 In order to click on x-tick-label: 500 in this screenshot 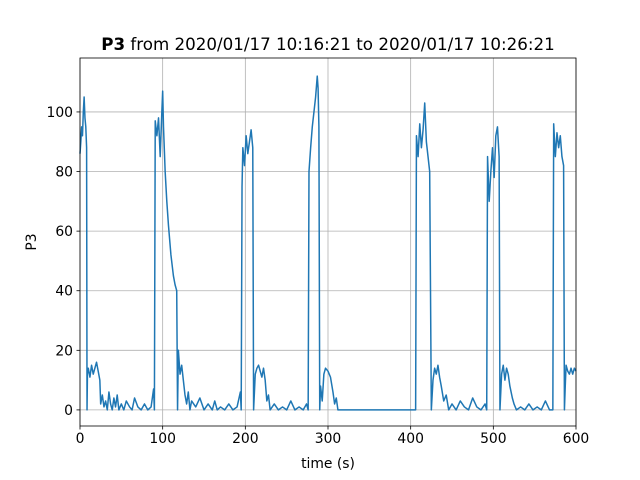, I will do `click(493, 439)`.